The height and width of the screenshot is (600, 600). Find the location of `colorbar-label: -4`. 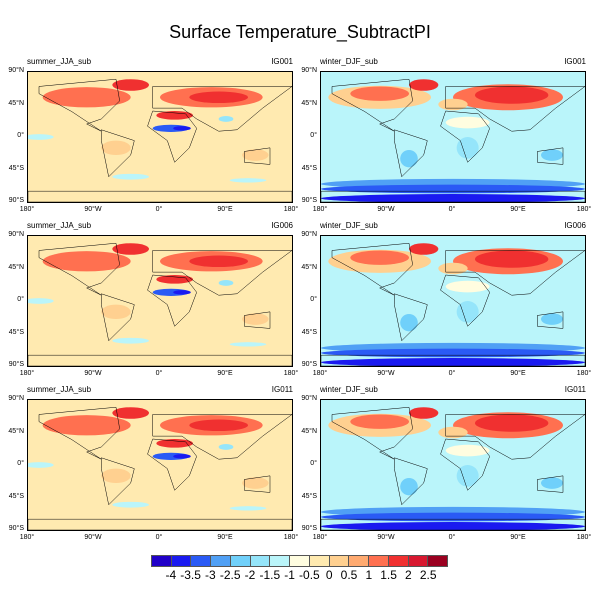

colorbar-label: -4 is located at coordinates (171, 575).